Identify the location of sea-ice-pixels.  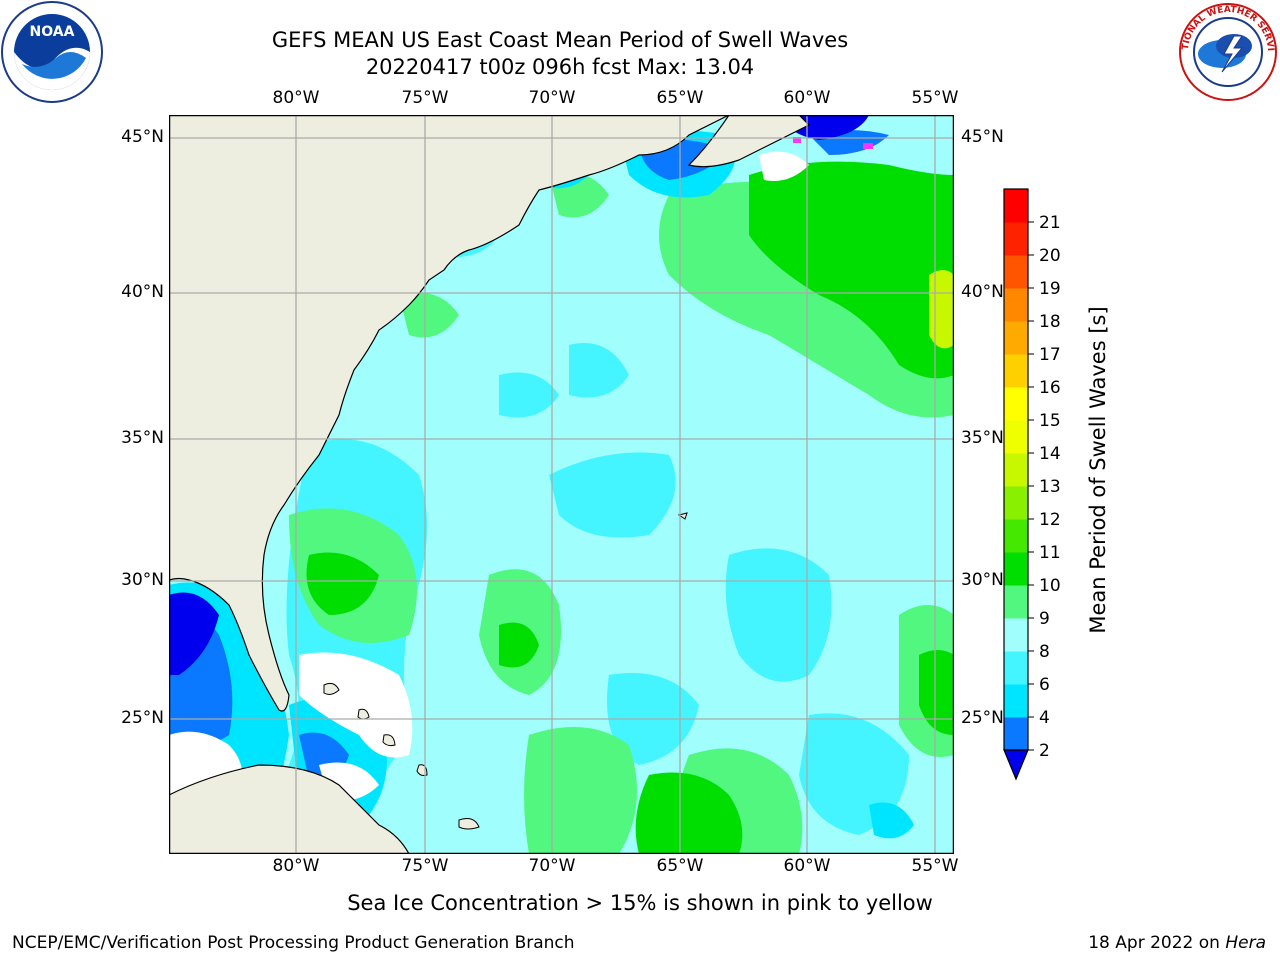
(833, 143).